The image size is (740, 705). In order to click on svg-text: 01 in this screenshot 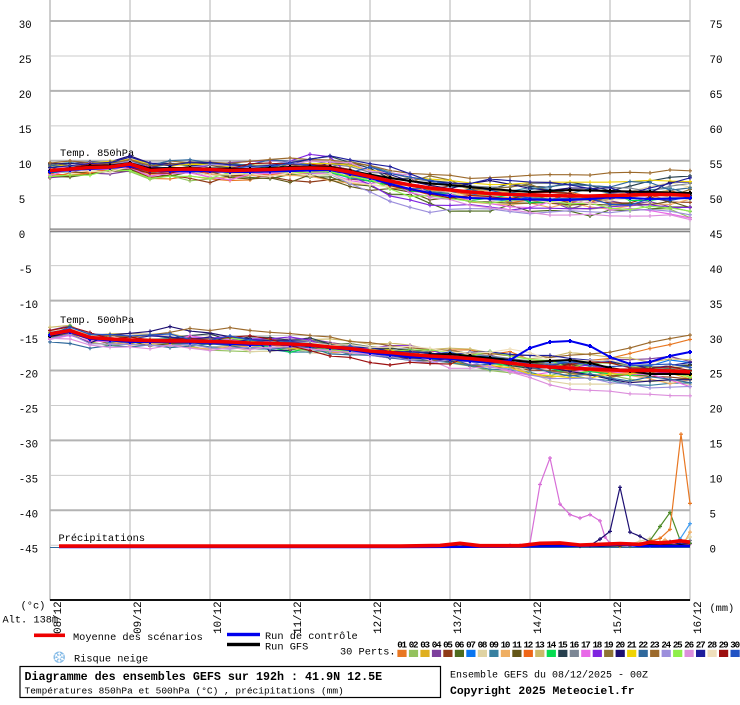, I will do `click(402, 644)`.